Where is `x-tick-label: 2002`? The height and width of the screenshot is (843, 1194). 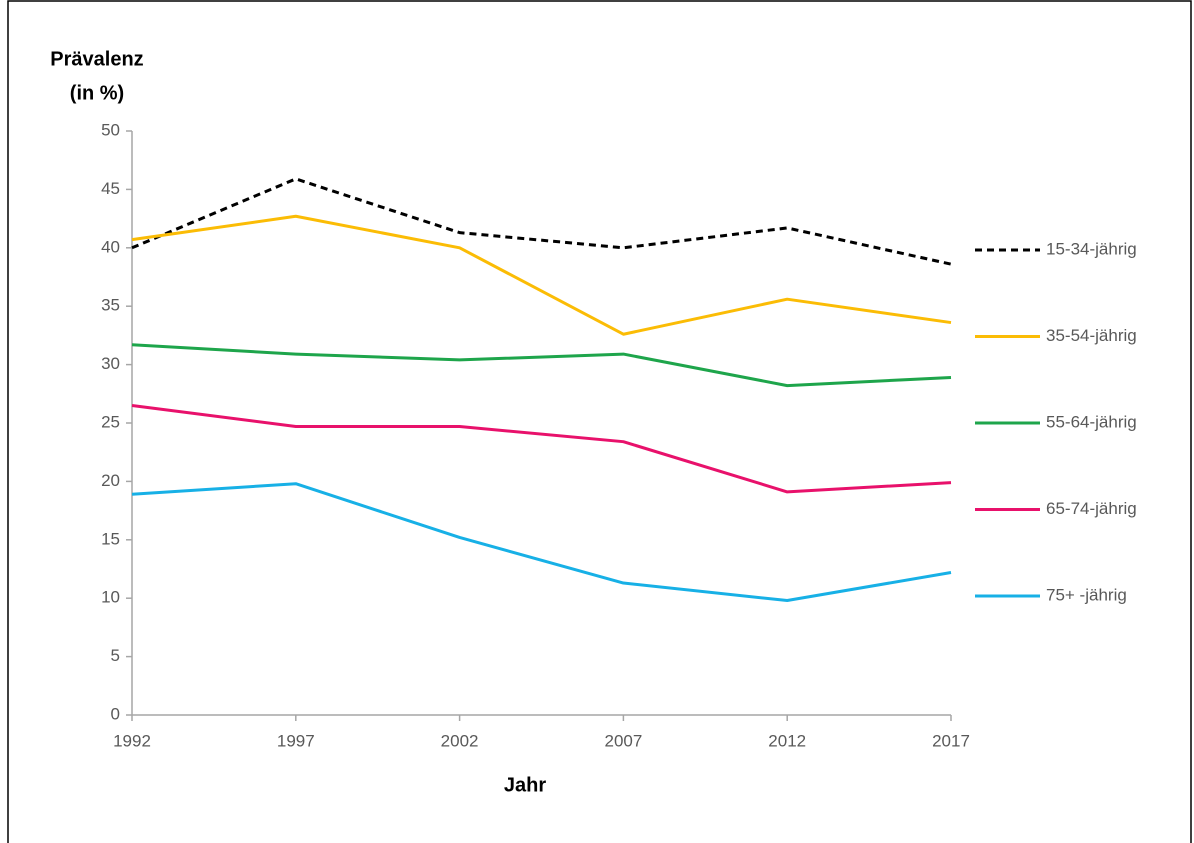 x-tick-label: 2002 is located at coordinates (460, 740).